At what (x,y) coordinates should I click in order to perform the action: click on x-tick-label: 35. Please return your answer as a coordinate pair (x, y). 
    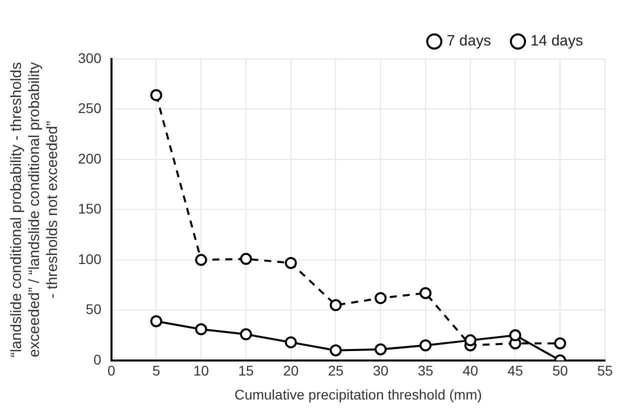
    Looking at the image, I should click on (426, 370).